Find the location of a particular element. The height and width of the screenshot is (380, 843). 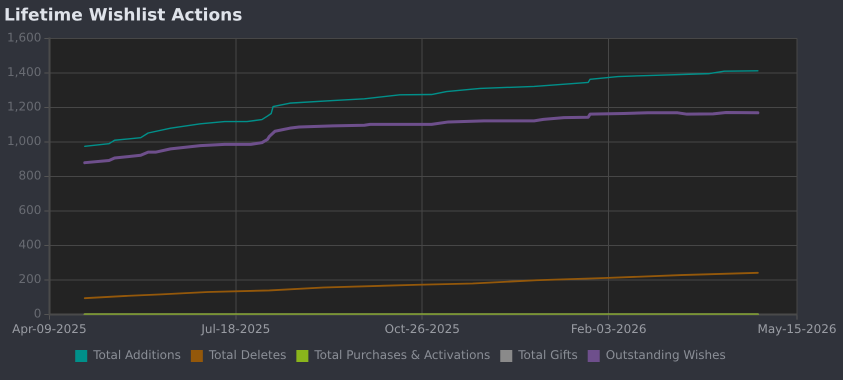

legend-label: Total Purchases & Activations is located at coordinates (401, 355).